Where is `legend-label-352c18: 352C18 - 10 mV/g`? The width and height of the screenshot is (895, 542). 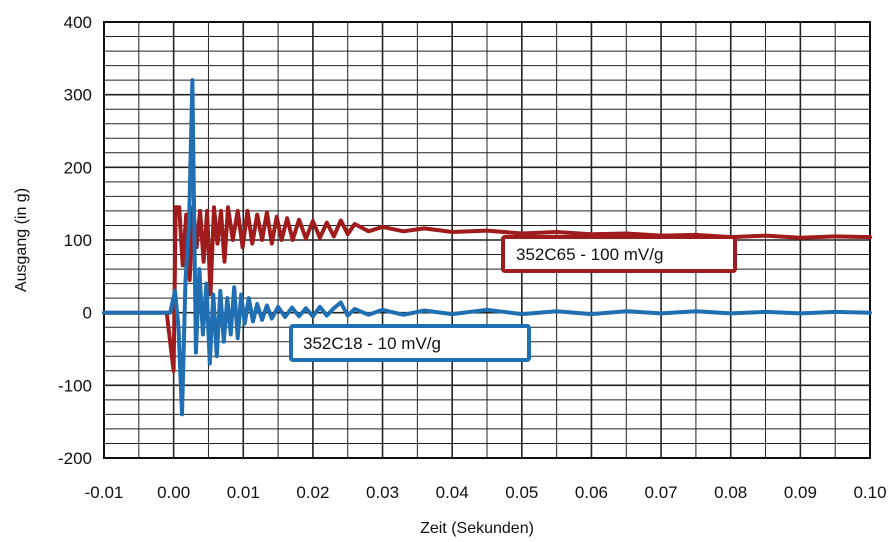 legend-label-352c18: 352C18 - 10 mV/g is located at coordinates (410, 343).